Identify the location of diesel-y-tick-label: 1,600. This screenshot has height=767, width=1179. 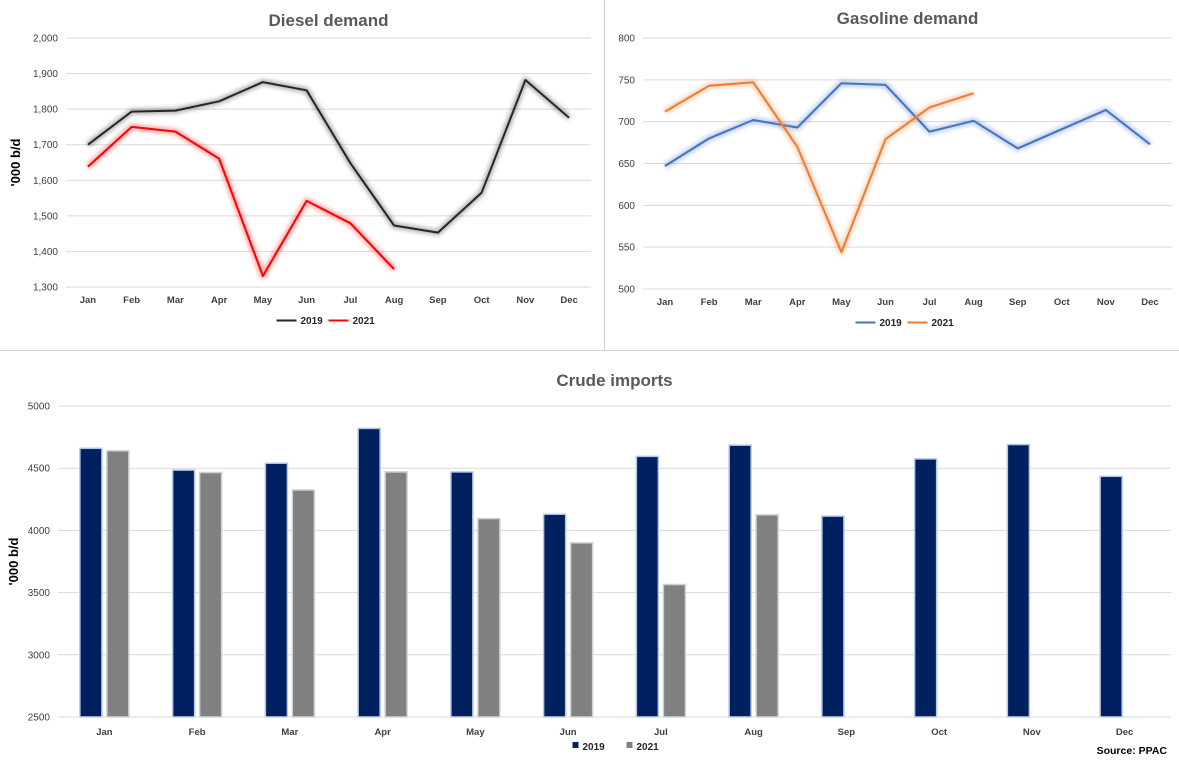
(45, 181).